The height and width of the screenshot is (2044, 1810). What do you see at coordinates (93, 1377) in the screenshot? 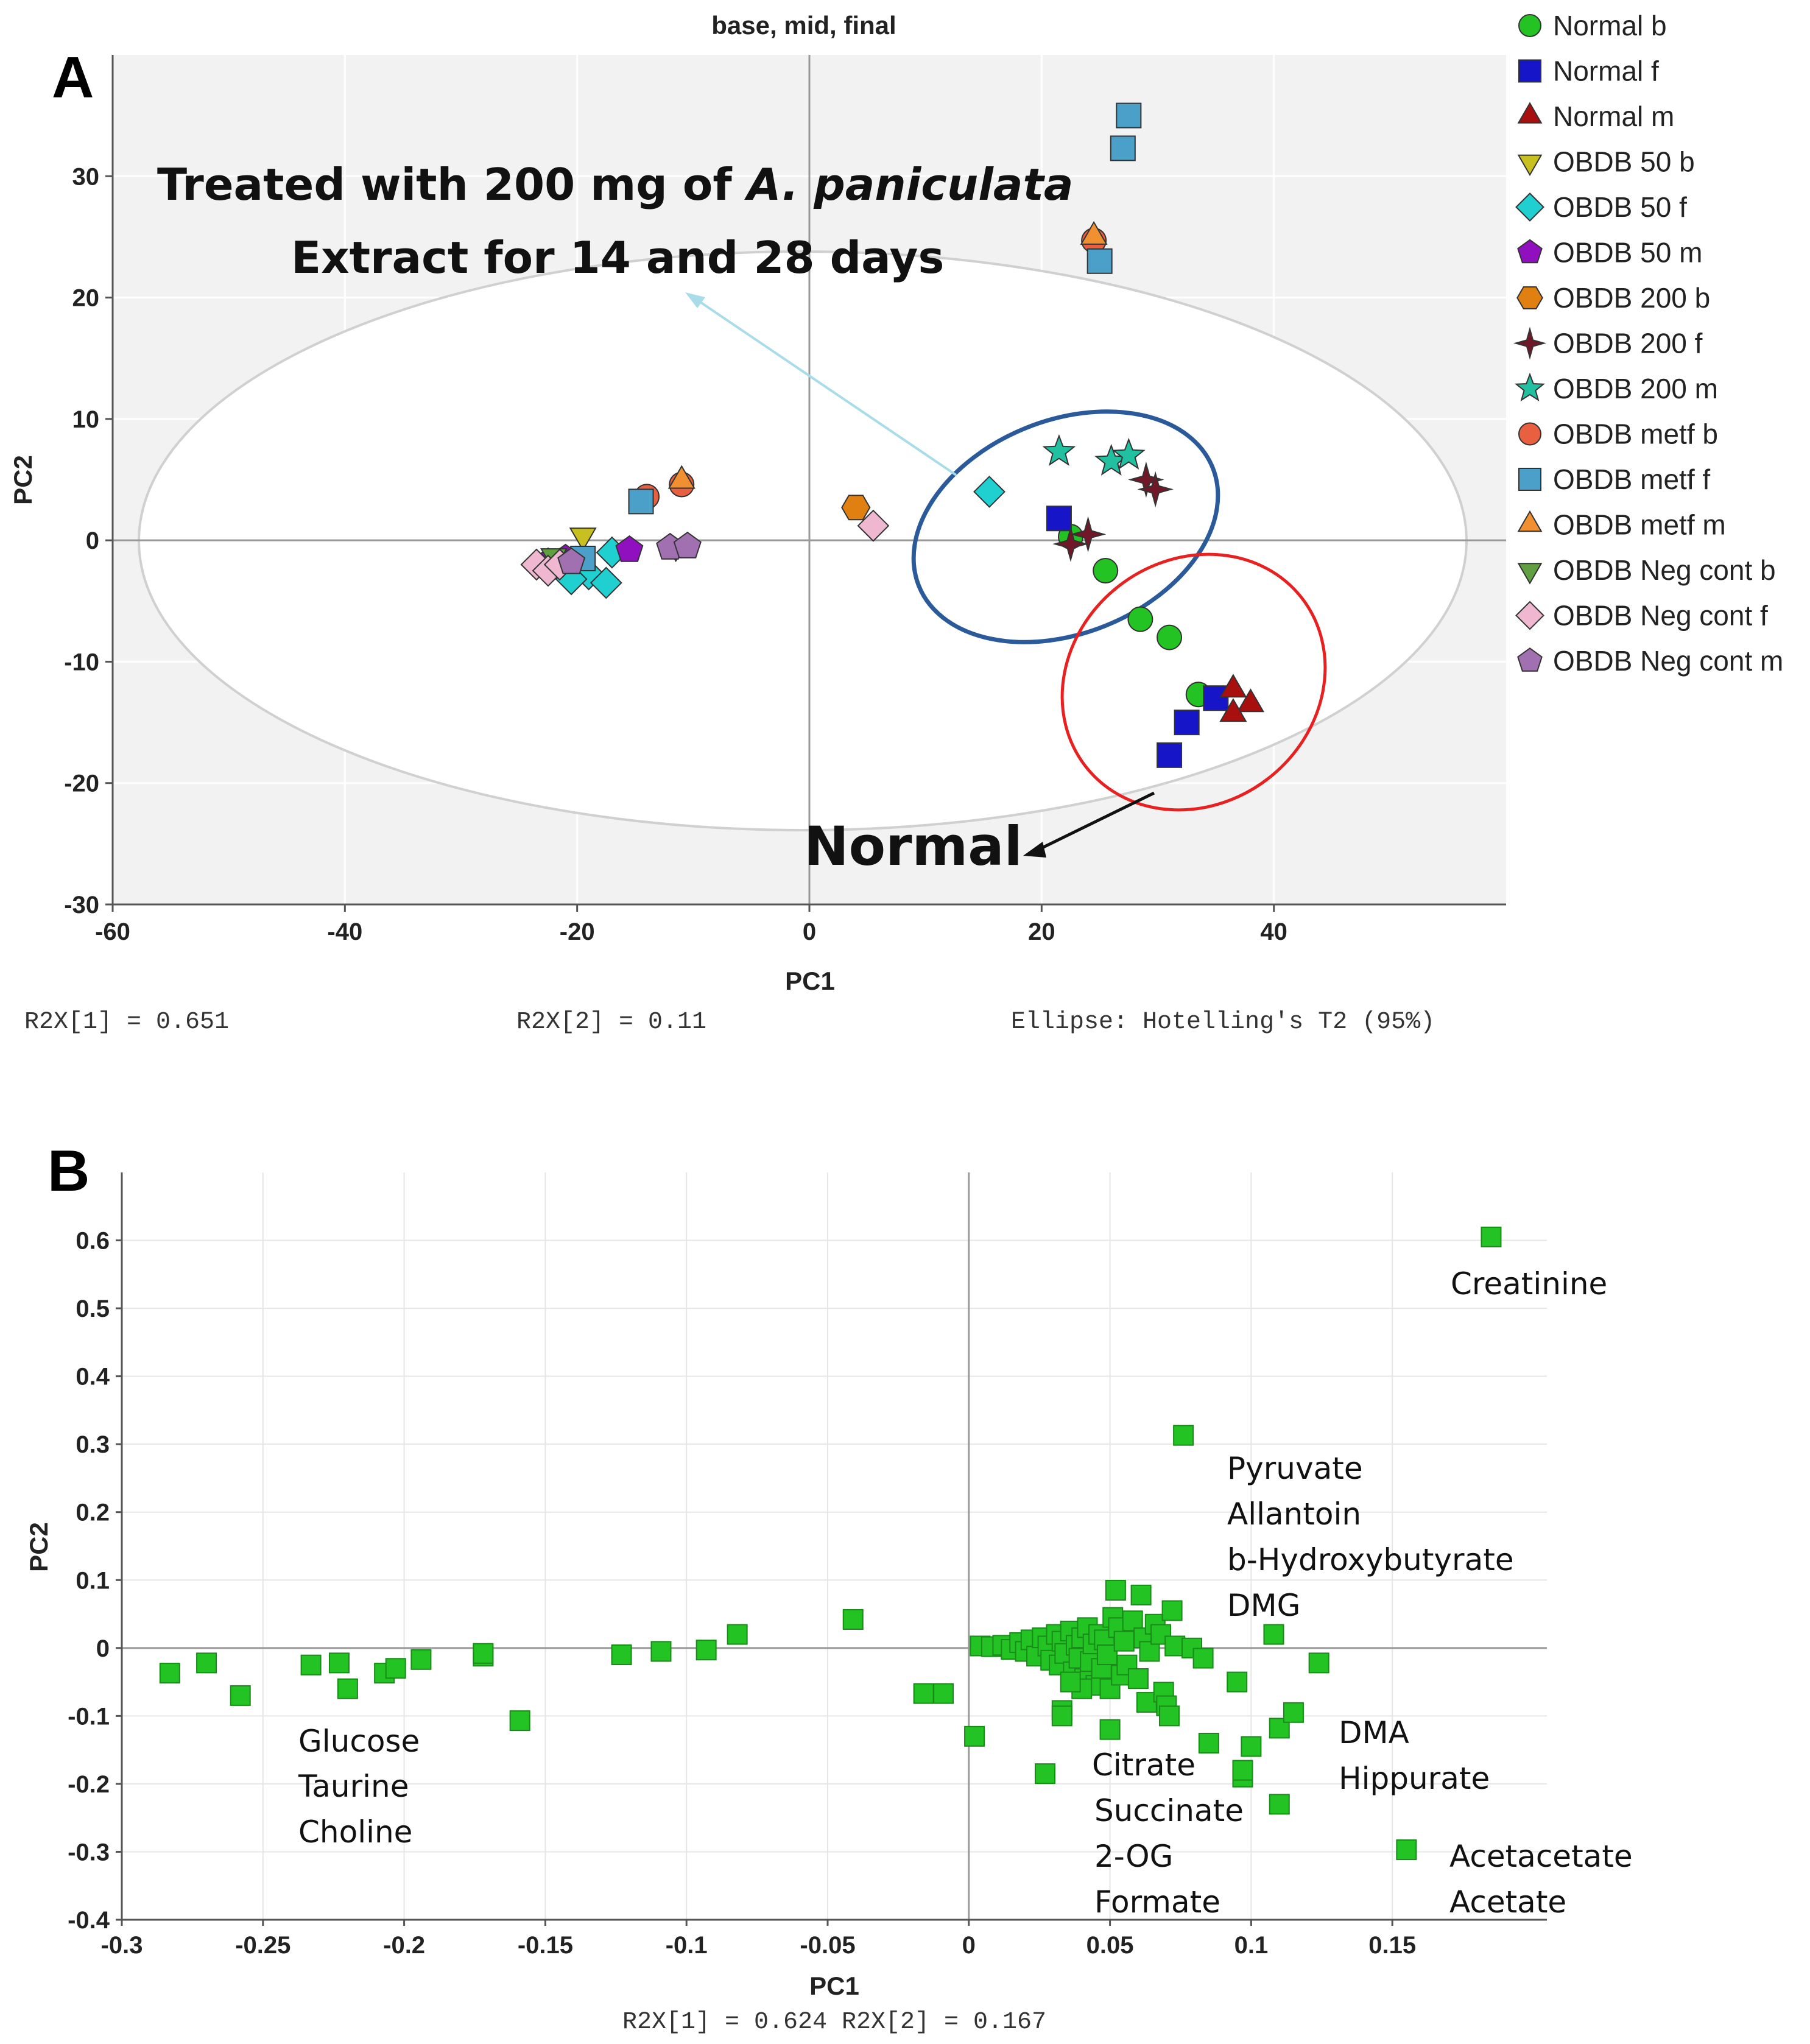
I see `panel-b-y-tick-label: 0.4` at bounding box center [93, 1377].